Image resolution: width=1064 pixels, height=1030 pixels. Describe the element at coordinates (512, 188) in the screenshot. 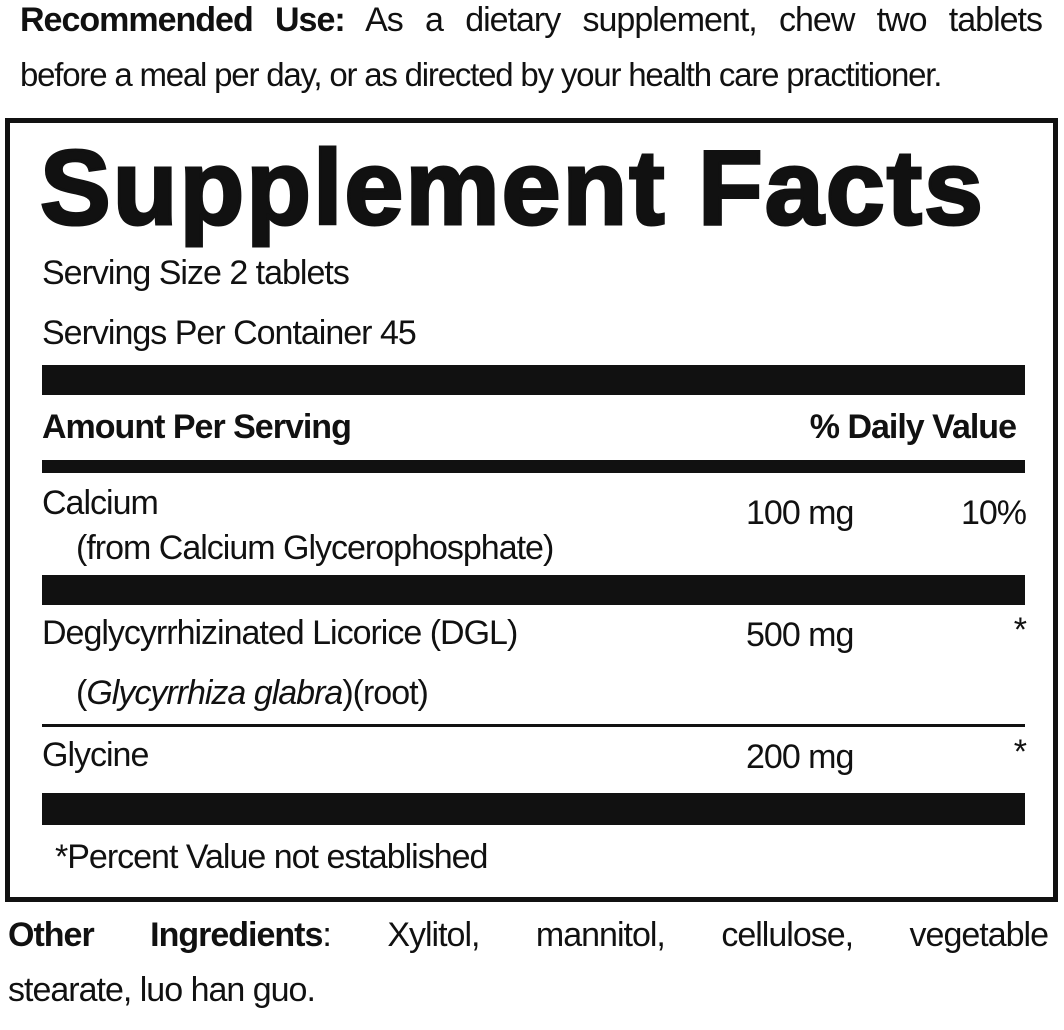

I see `page-title: Supplement Facts` at that location.